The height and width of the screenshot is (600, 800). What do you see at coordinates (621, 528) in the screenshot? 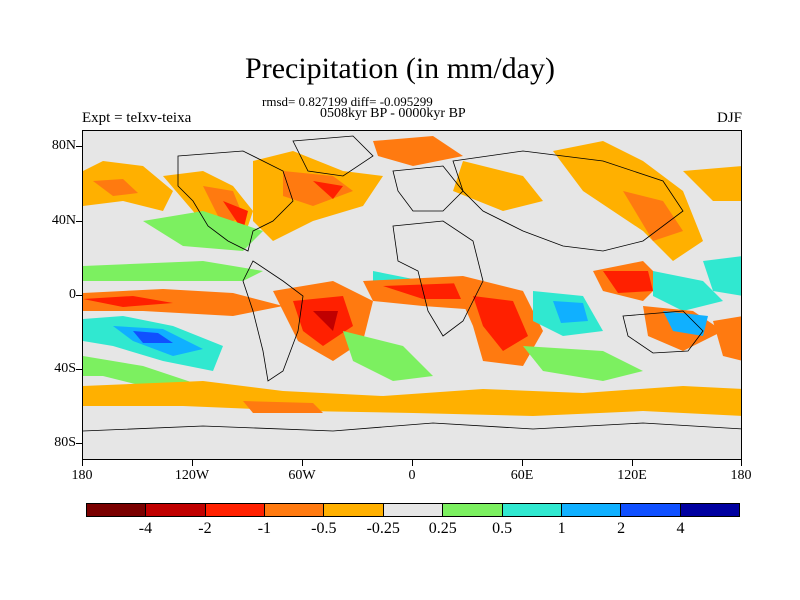
I see `colorbar-label: 2` at bounding box center [621, 528].